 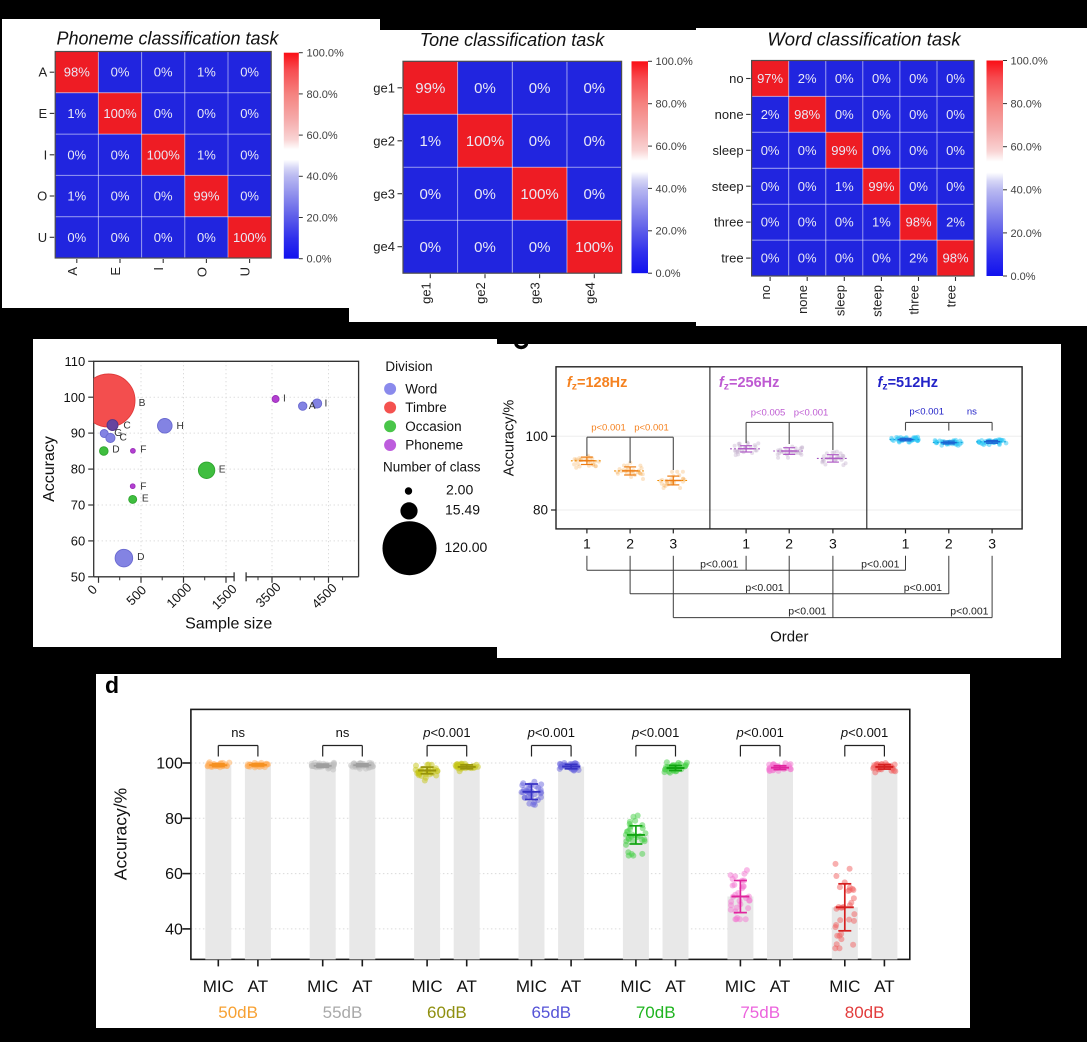 I want to click on svg-text: 98%, so click(x=77, y=72).